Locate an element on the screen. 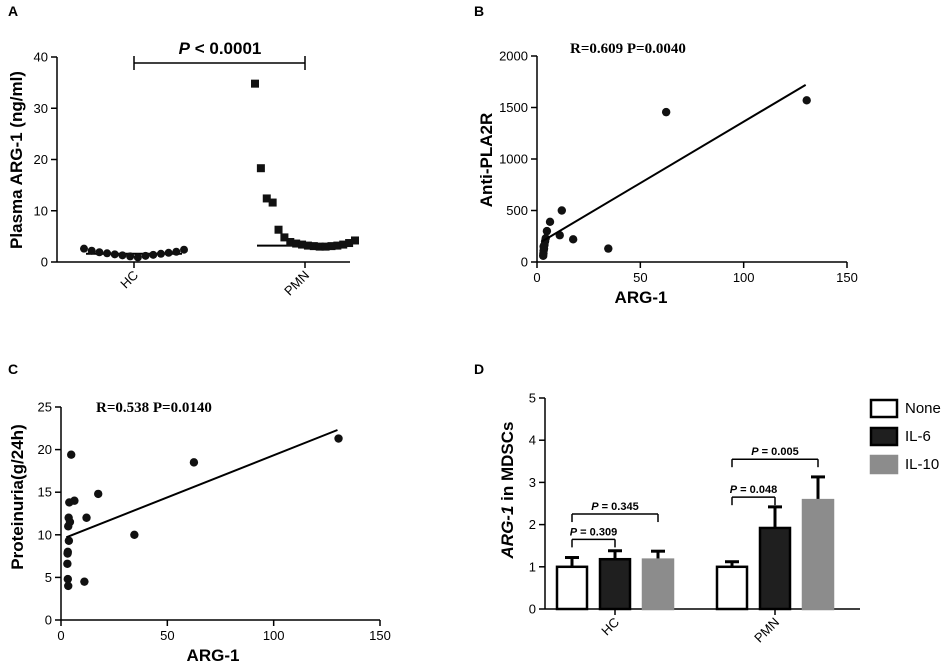  legend-label: IL-10 is located at coordinates (922, 464).